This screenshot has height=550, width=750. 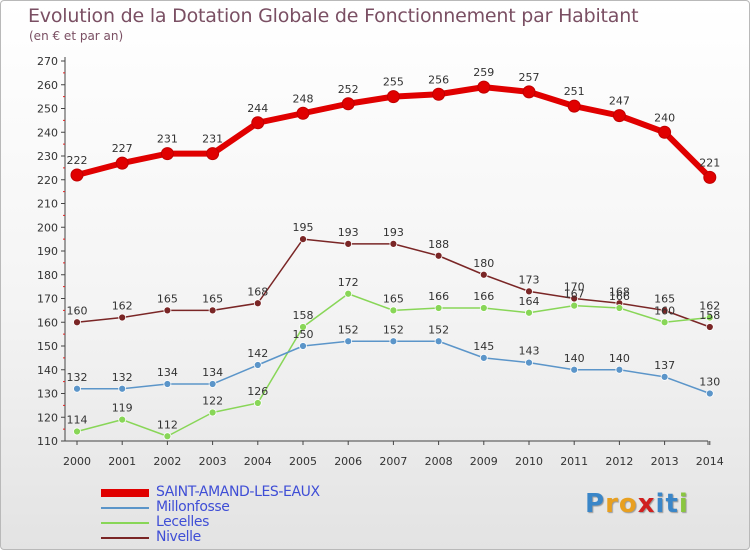 I want to click on x-tick-label: 2010, so click(x=529, y=461).